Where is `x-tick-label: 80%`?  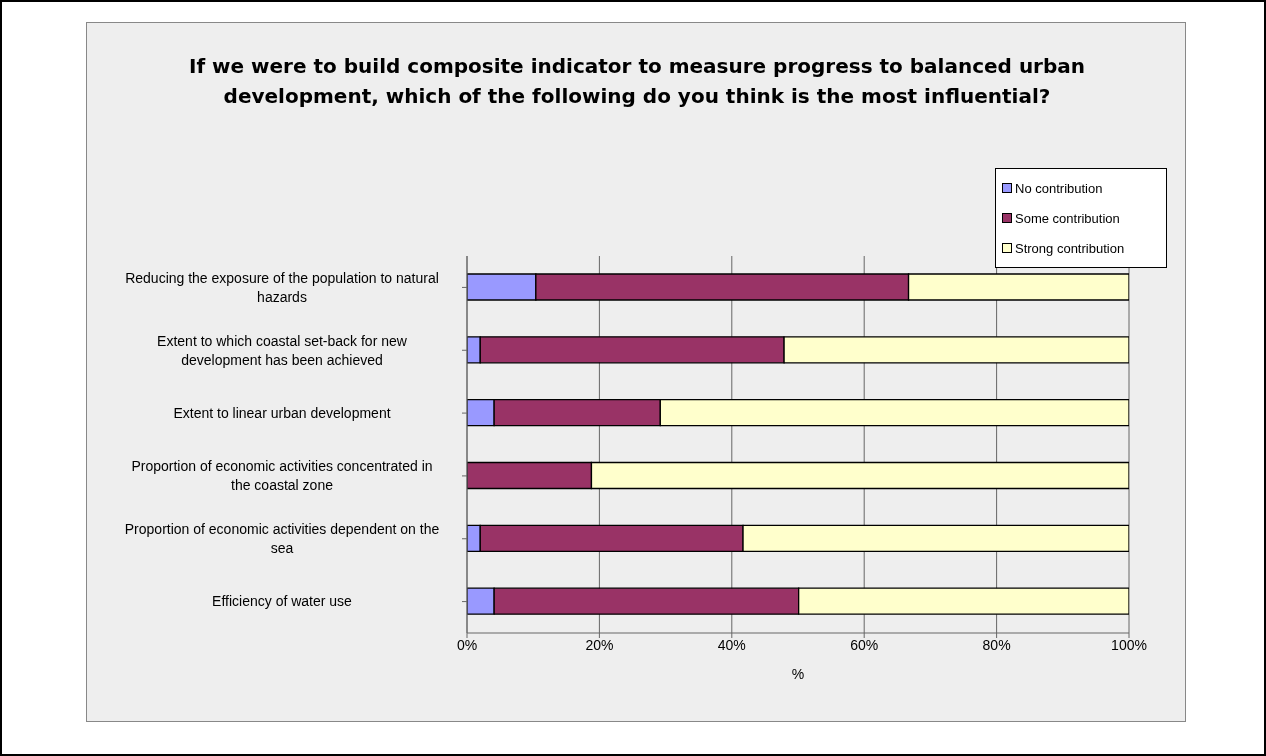
x-tick-label: 80% is located at coordinates (996, 644).